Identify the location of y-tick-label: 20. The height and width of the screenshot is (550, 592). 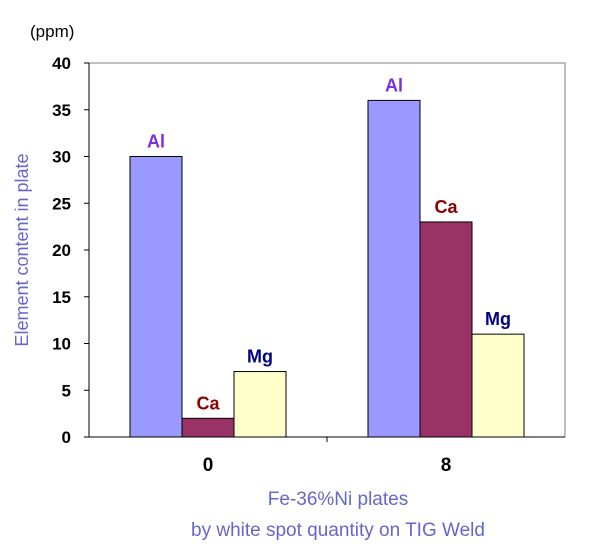
(61, 250).